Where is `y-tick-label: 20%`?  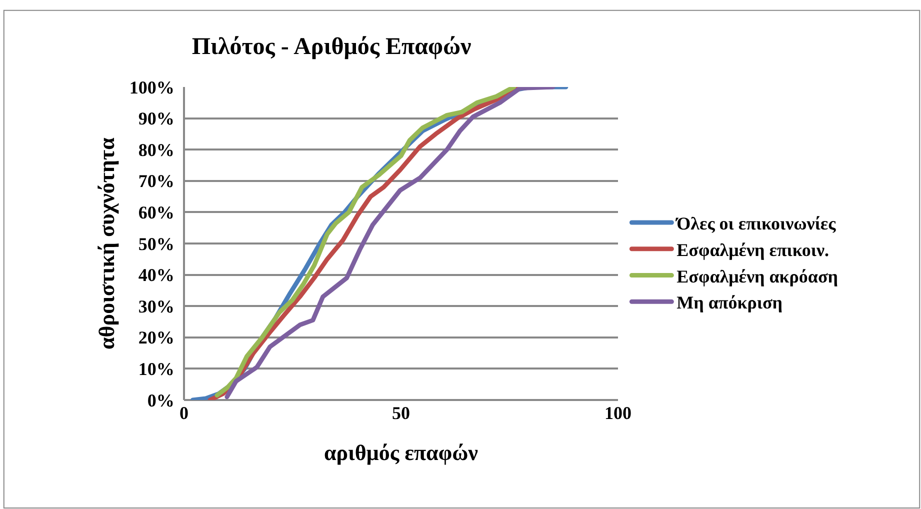
y-tick-label: 20% is located at coordinates (156, 338).